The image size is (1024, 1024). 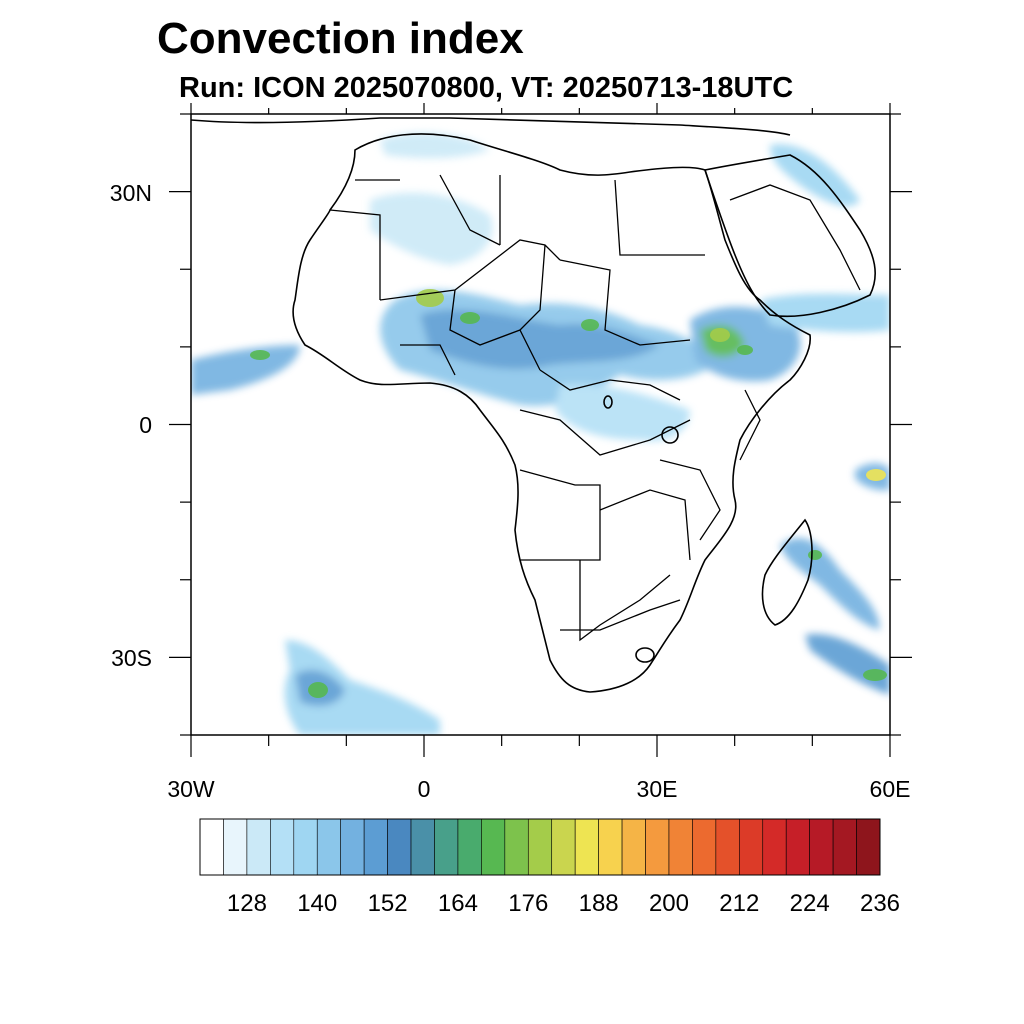 I want to click on border-central-africa, so click(x=610, y=385).